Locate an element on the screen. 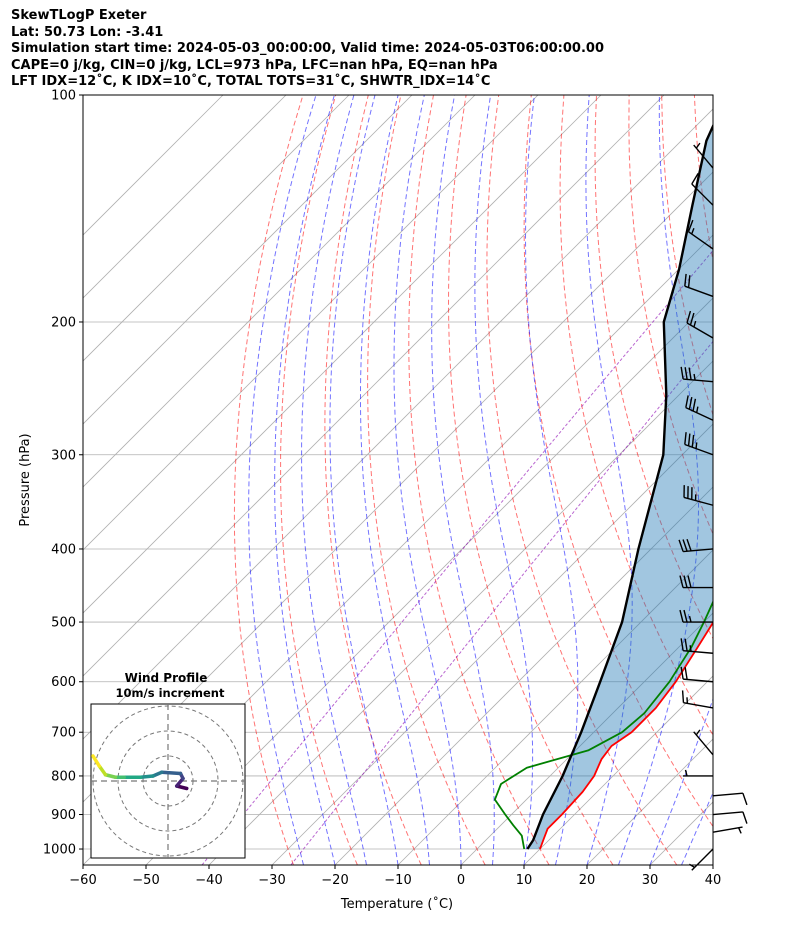  hodograph-inset: Wind Profile 10m/s increment is located at coordinates (168, 765).